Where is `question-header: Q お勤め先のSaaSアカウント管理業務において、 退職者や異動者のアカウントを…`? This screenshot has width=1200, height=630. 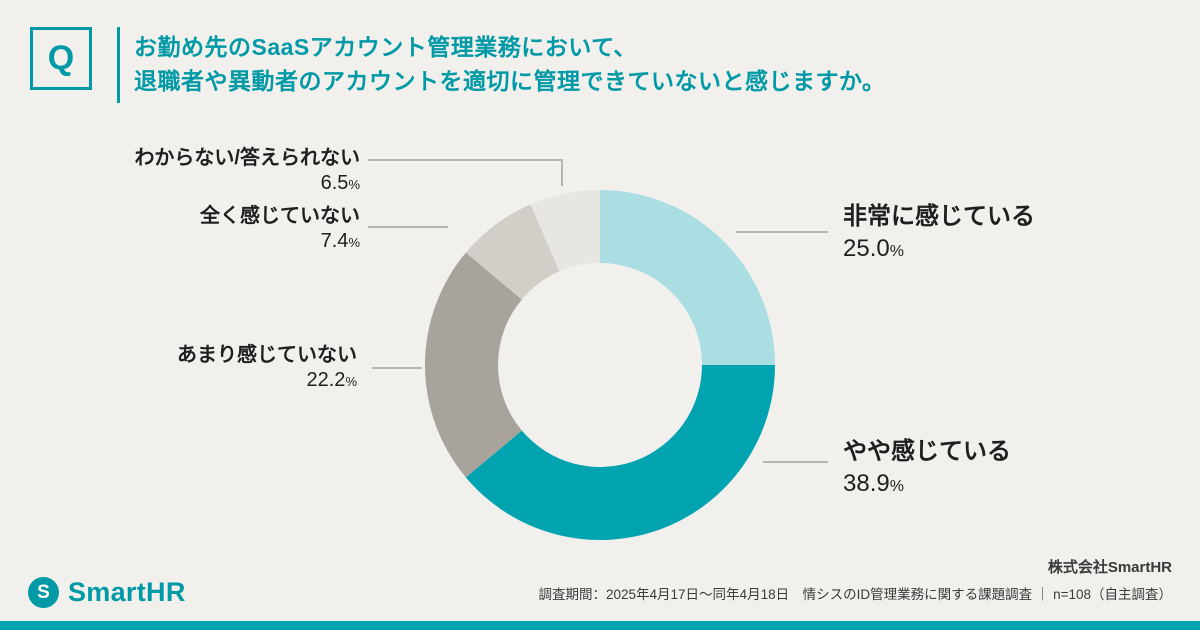 question-header: Q お勤め先のSaaSアカウント管理業務において、 退職者や異動者のアカウントを… is located at coordinates (458, 65).